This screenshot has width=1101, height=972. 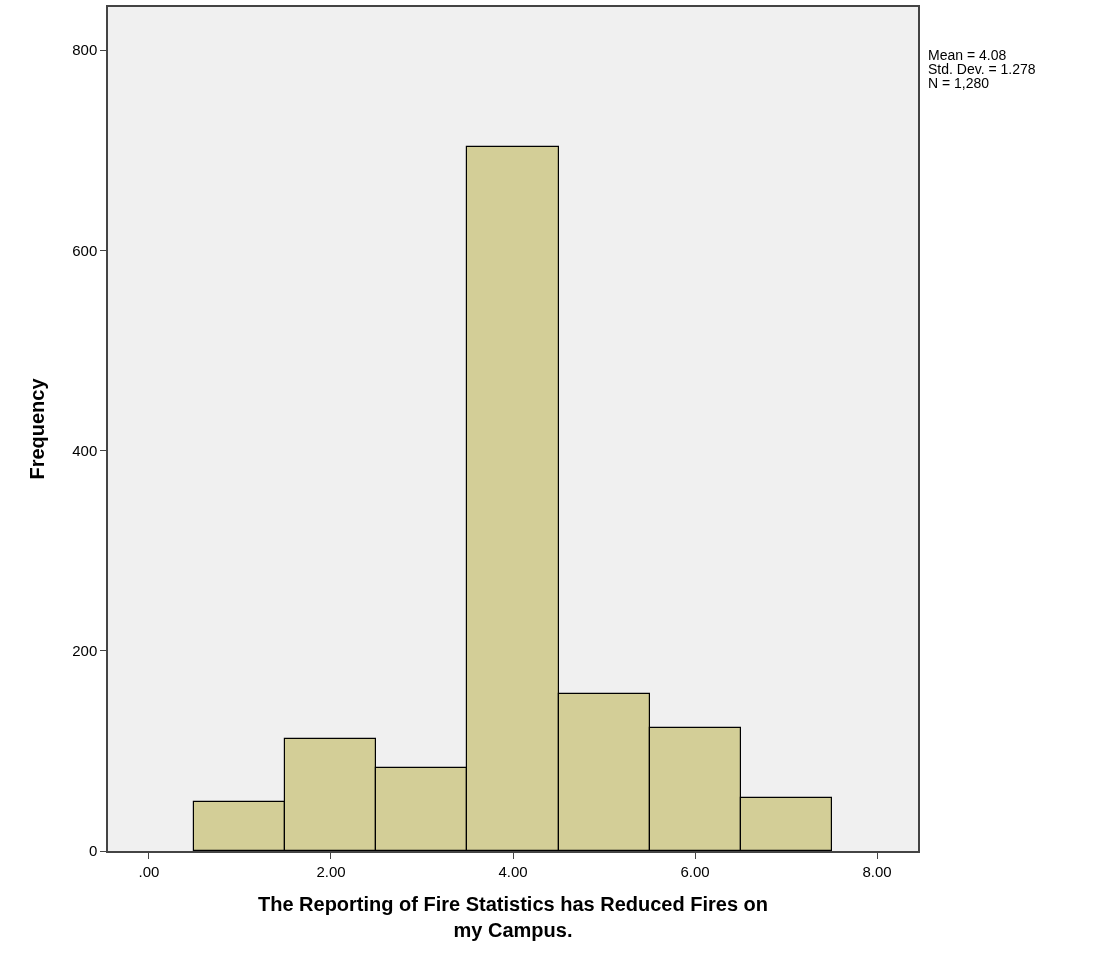 I want to click on x-tick-label: 4.00, so click(x=513, y=871).